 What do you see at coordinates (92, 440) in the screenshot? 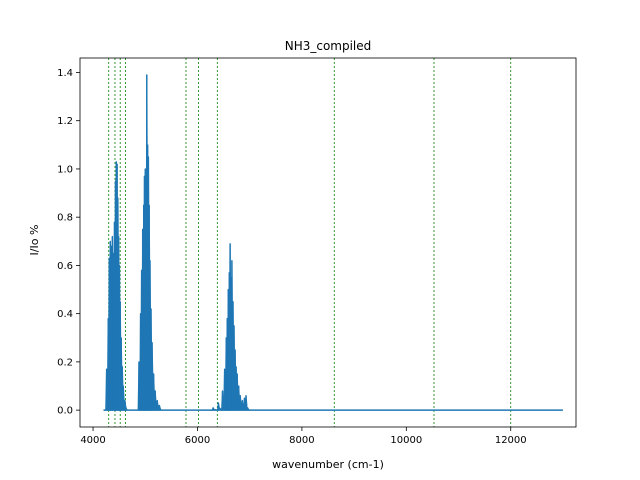
I see `x-tick-label: 4000` at bounding box center [92, 440].